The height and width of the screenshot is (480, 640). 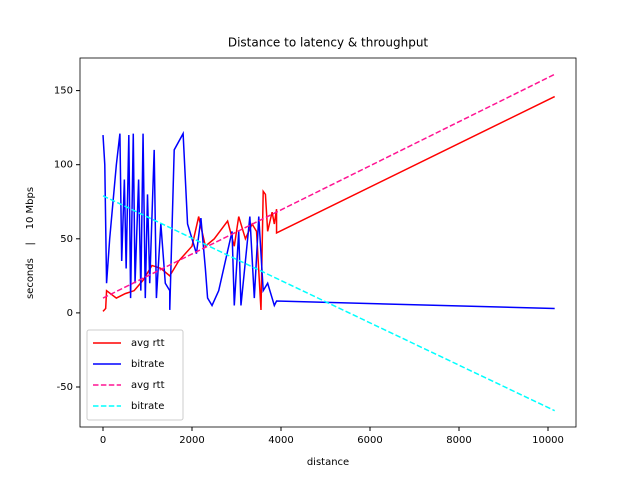 What do you see at coordinates (369, 440) in the screenshot?
I see `x-tick-label: 6000` at bounding box center [369, 440].